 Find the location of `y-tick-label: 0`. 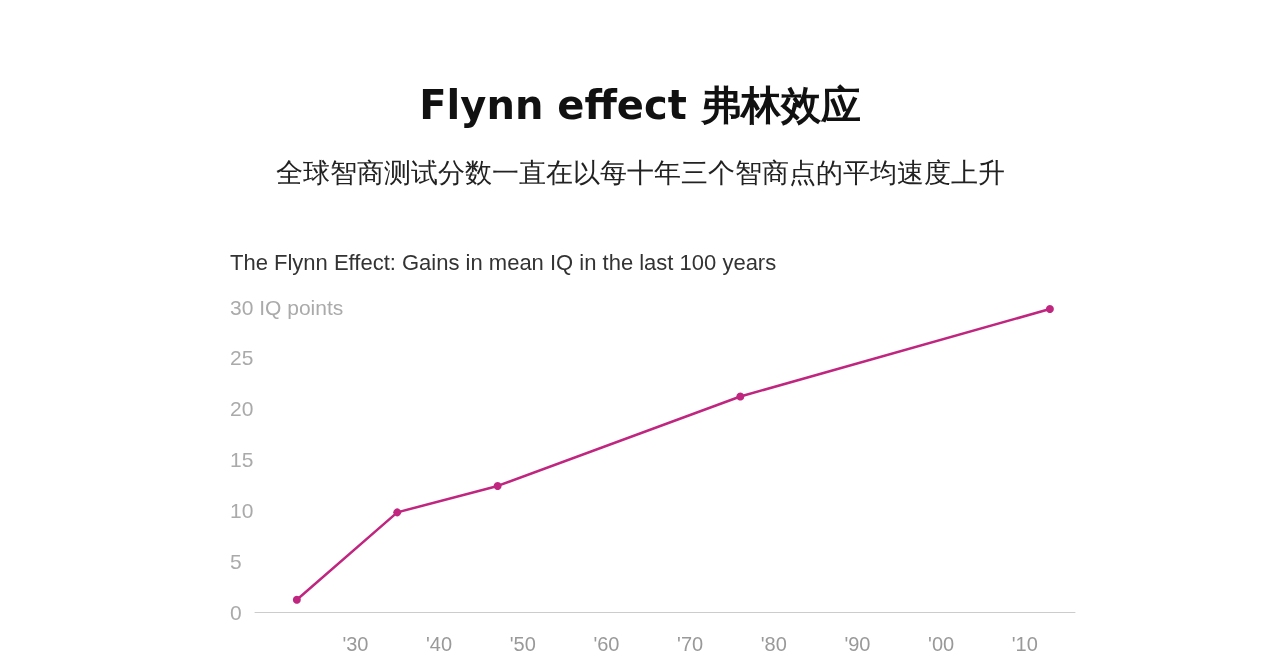

y-tick-label: 0 is located at coordinates (236, 612).